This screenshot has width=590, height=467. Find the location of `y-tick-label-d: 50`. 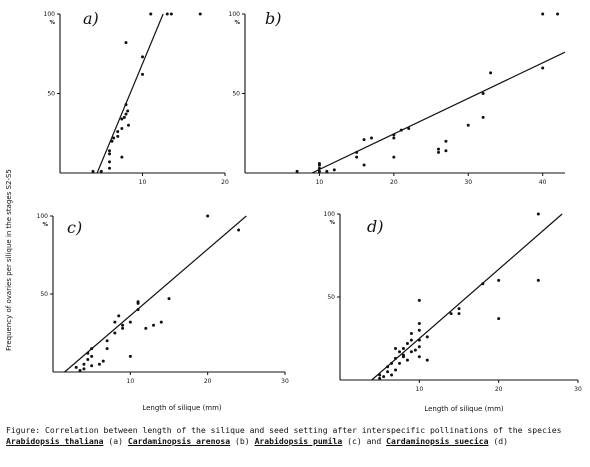

y-tick-label-d: 50 is located at coordinates (331, 297).